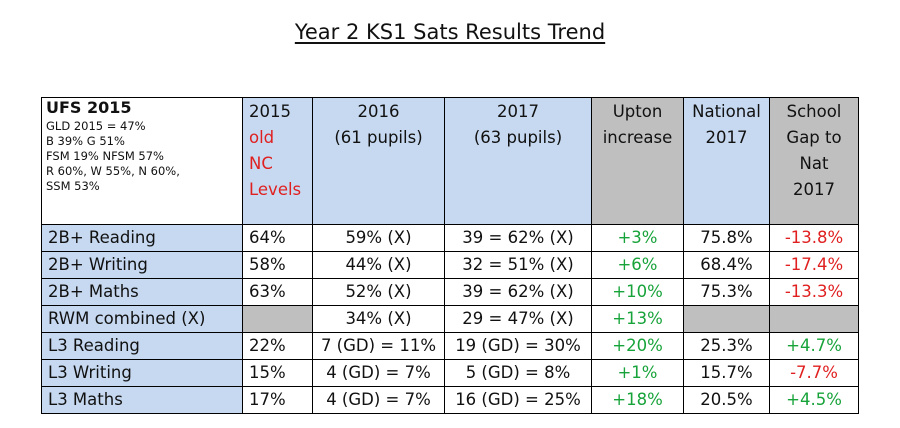  I want to click on cell-2015: 63%, so click(277, 292).